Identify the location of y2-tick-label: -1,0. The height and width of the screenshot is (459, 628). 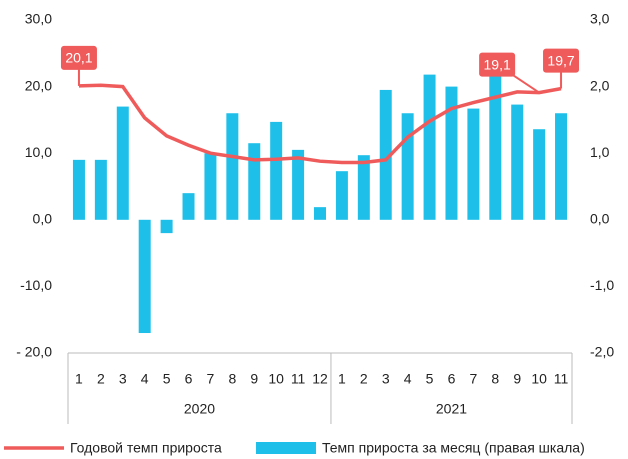
(602, 285).